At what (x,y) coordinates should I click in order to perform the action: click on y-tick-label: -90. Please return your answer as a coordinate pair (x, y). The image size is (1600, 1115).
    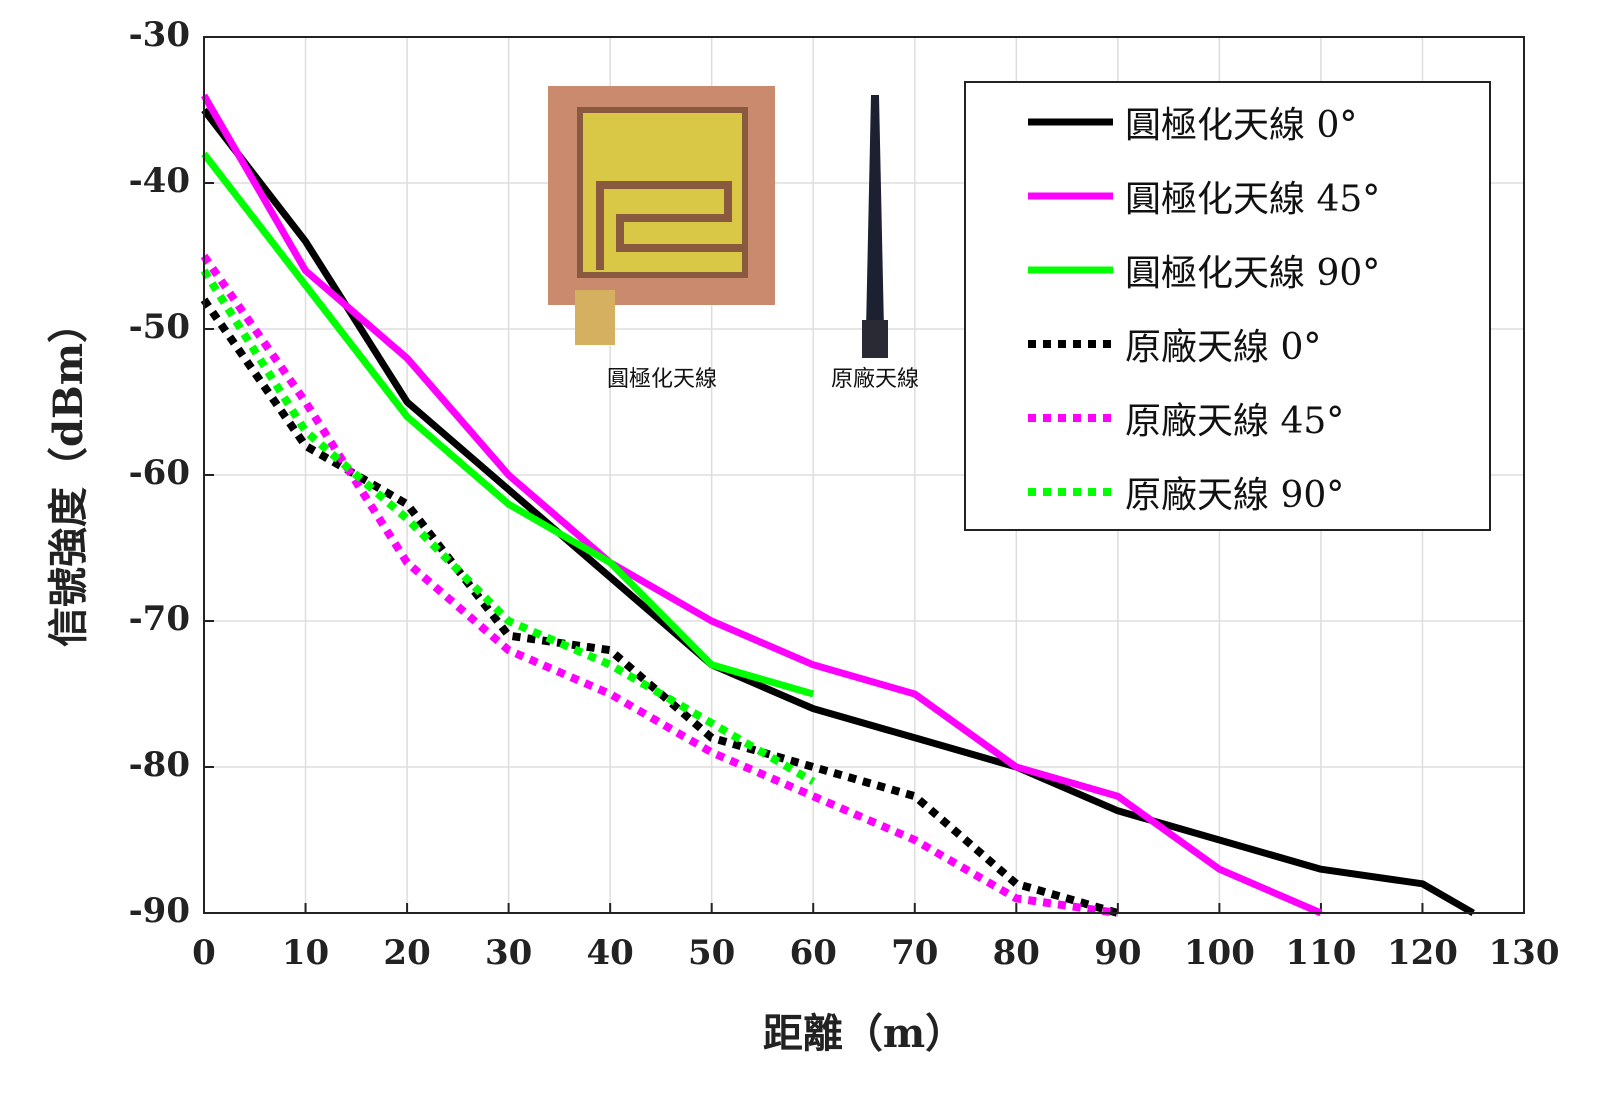
    Looking at the image, I should click on (159, 911).